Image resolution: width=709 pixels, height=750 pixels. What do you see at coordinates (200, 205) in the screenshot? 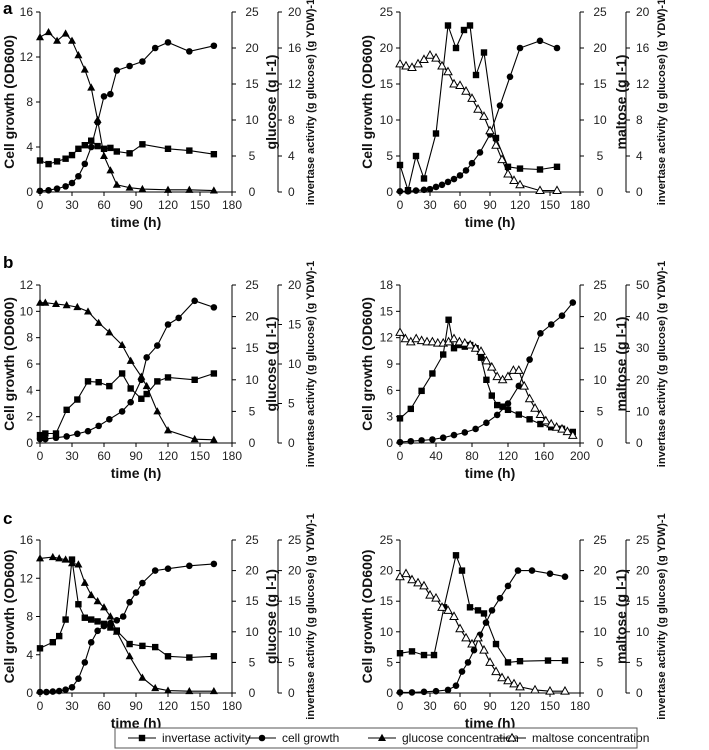
I see `x-tick-label: 150` at bounding box center [200, 205].